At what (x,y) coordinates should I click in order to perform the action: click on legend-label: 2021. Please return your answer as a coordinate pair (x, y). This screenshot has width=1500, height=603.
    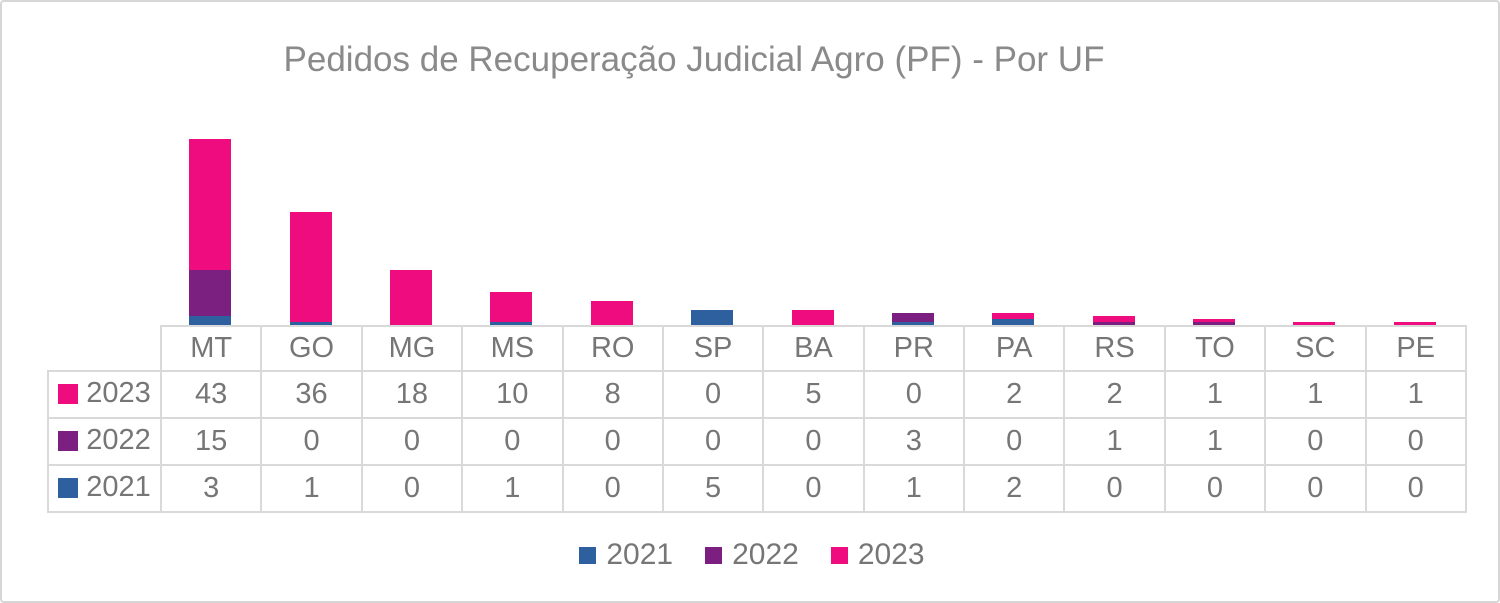
    Looking at the image, I should click on (640, 554).